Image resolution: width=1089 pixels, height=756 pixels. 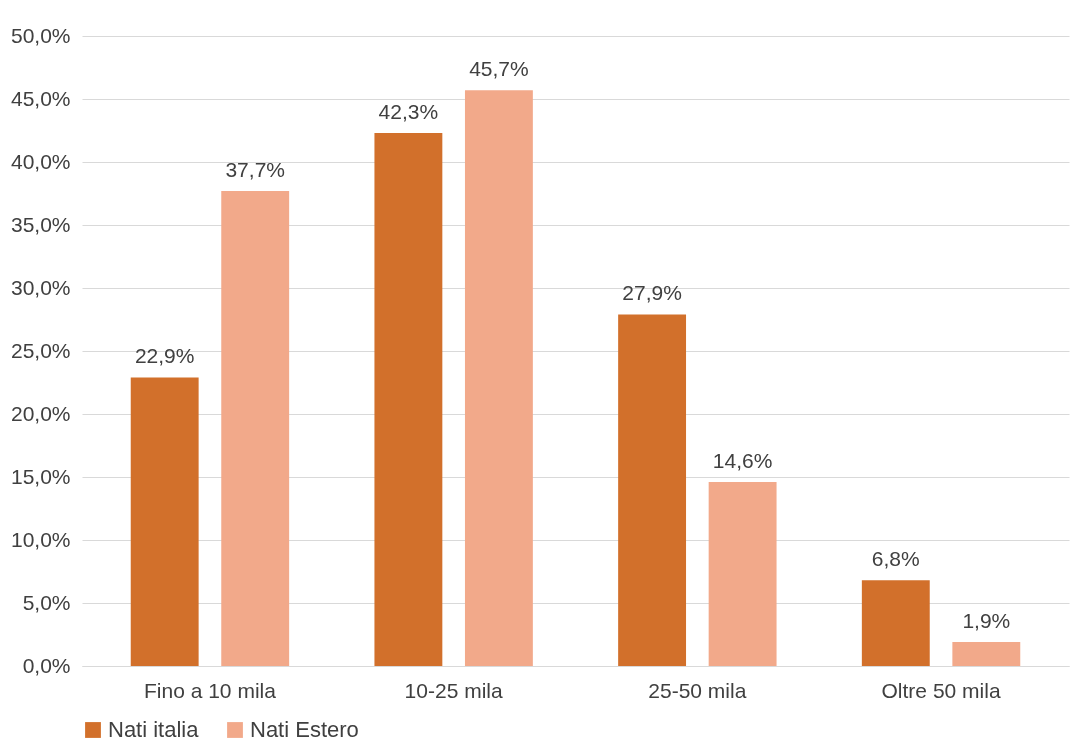 I want to click on x-tick-label: Oltre 50 mila, so click(x=941, y=690).